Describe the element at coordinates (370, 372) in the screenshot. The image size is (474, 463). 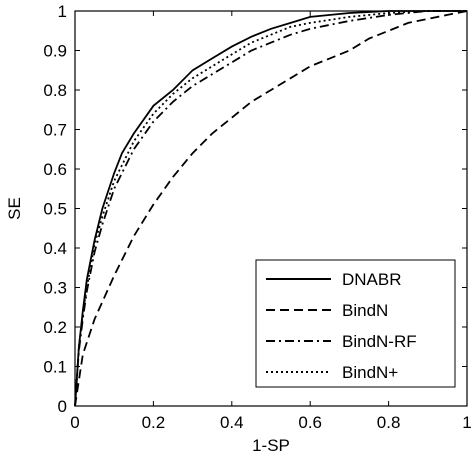
I see `legend-label: BindN+` at that location.